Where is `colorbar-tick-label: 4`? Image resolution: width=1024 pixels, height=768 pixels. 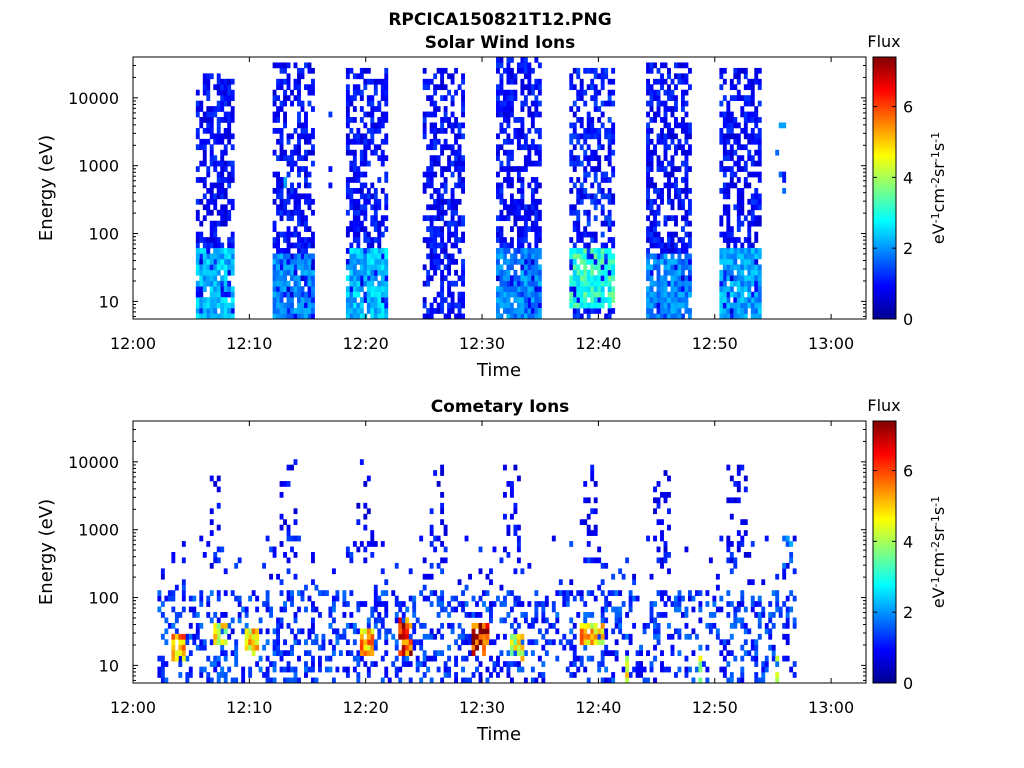 colorbar-tick-label: 4 is located at coordinates (908, 541).